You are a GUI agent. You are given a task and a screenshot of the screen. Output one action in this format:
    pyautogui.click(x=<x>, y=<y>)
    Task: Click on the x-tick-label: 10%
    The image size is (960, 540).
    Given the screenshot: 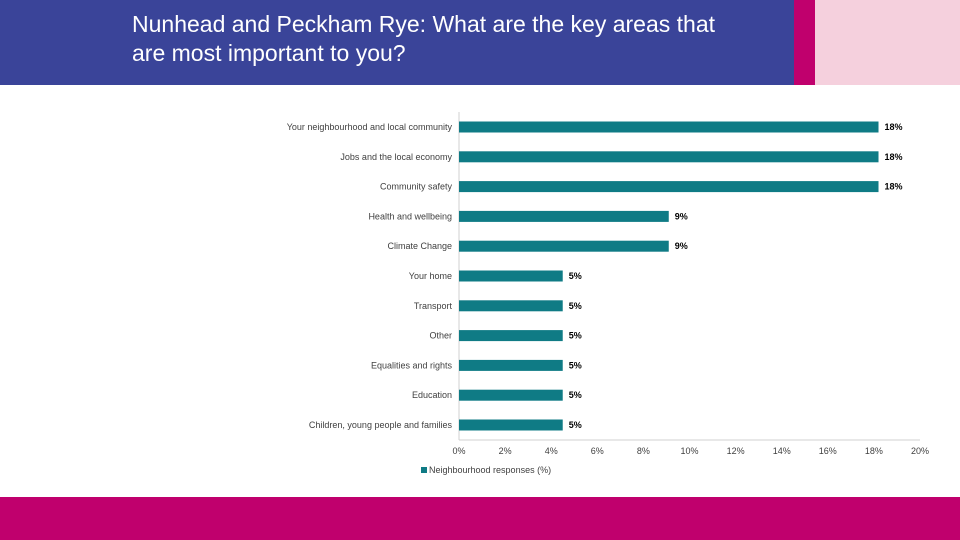 What is the action you would take?
    pyautogui.click(x=689, y=451)
    